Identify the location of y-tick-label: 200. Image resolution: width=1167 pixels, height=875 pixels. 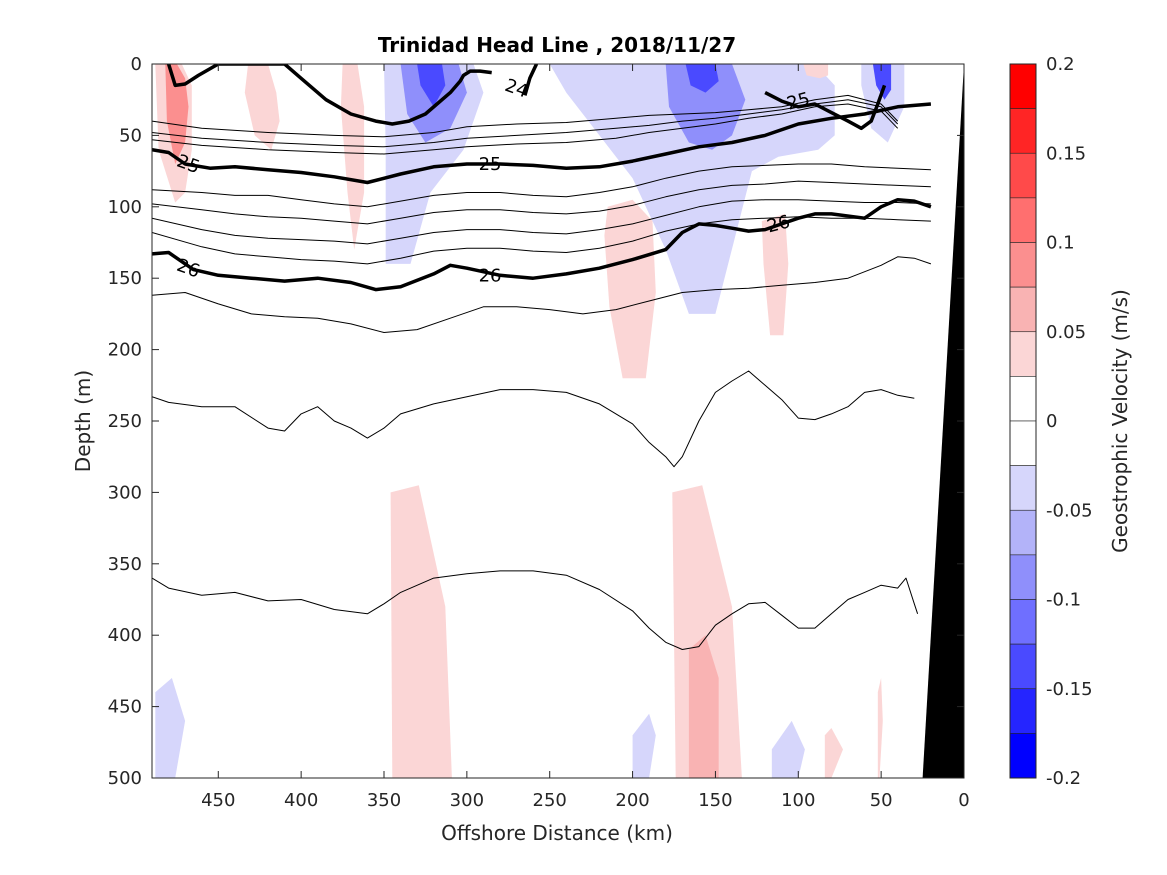
(125, 350).